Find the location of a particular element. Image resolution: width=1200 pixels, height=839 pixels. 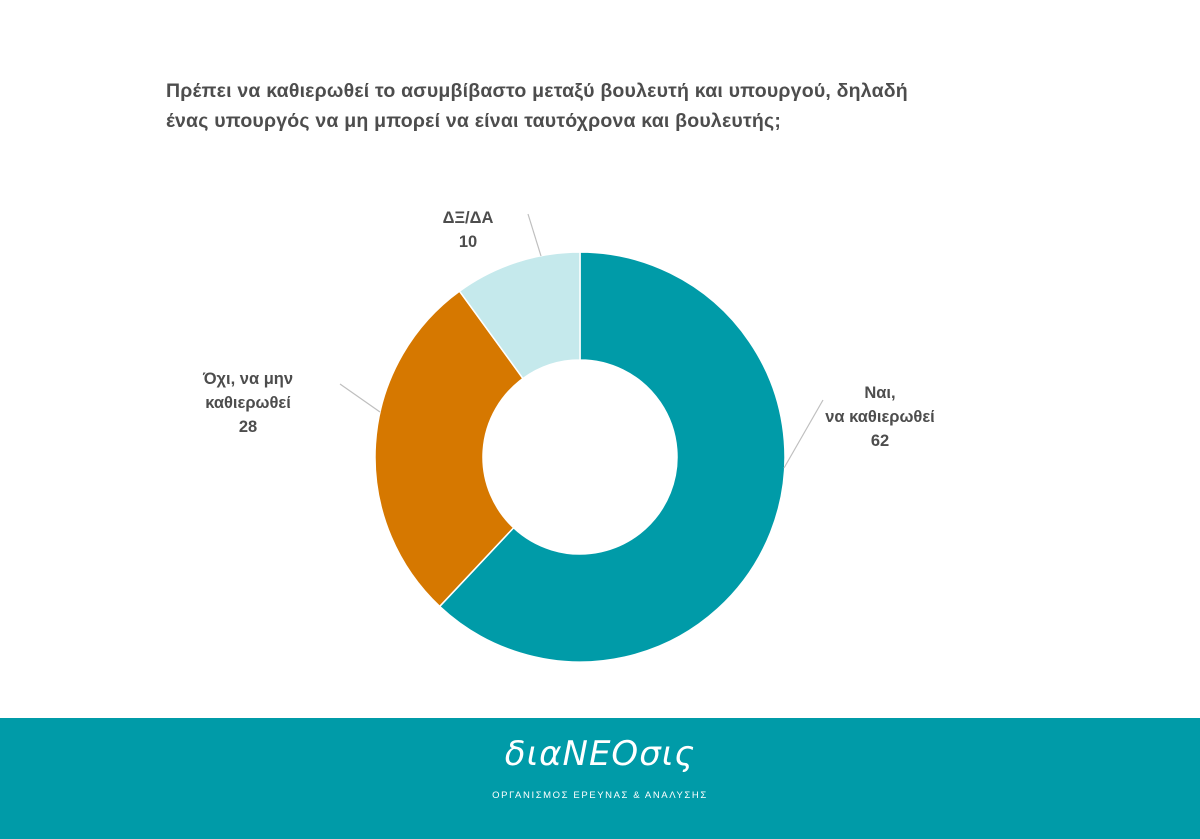

slice-category-label-2: καθιερωθεί is located at coordinates (248, 403).